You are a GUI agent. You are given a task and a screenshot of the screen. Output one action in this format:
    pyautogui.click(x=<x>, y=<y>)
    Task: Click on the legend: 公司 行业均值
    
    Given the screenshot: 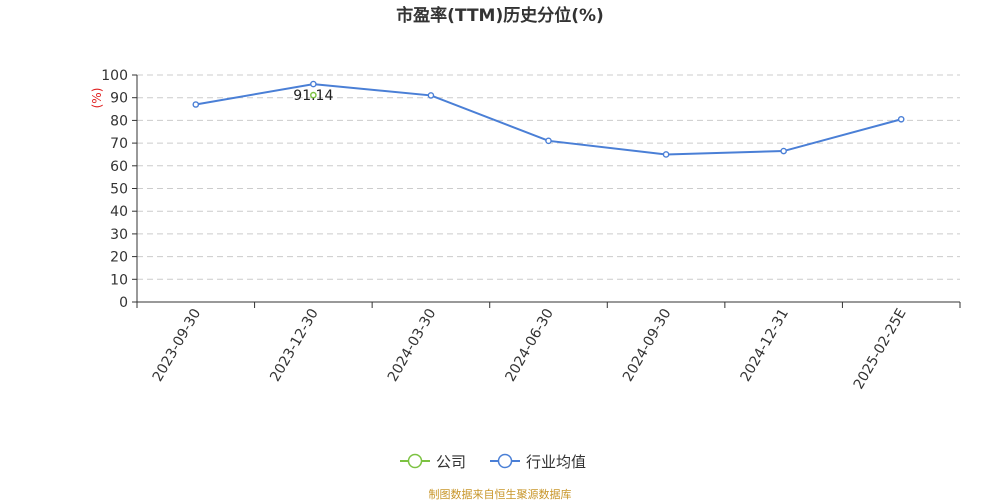 What is the action you would take?
    pyautogui.click(x=493, y=462)
    